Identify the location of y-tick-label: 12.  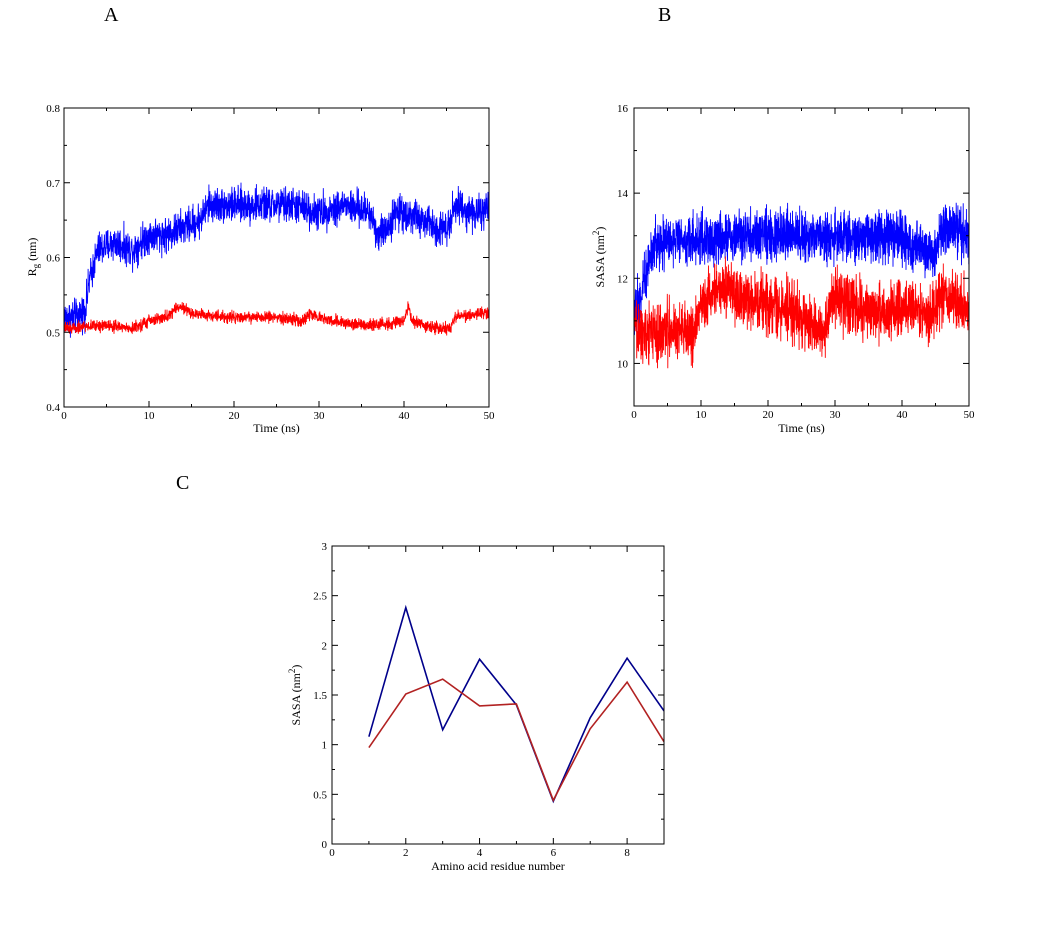
(622, 279).